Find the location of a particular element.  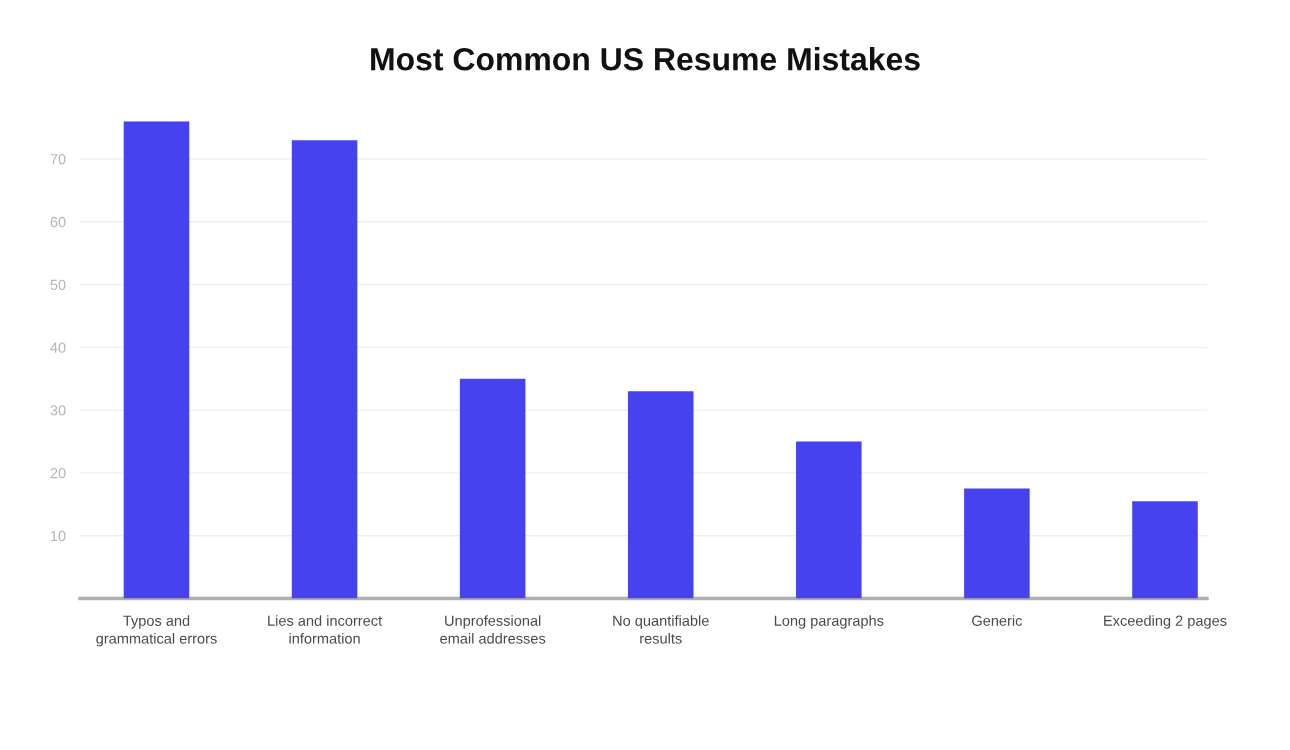

y-tick-label: 30 is located at coordinates (58, 410).